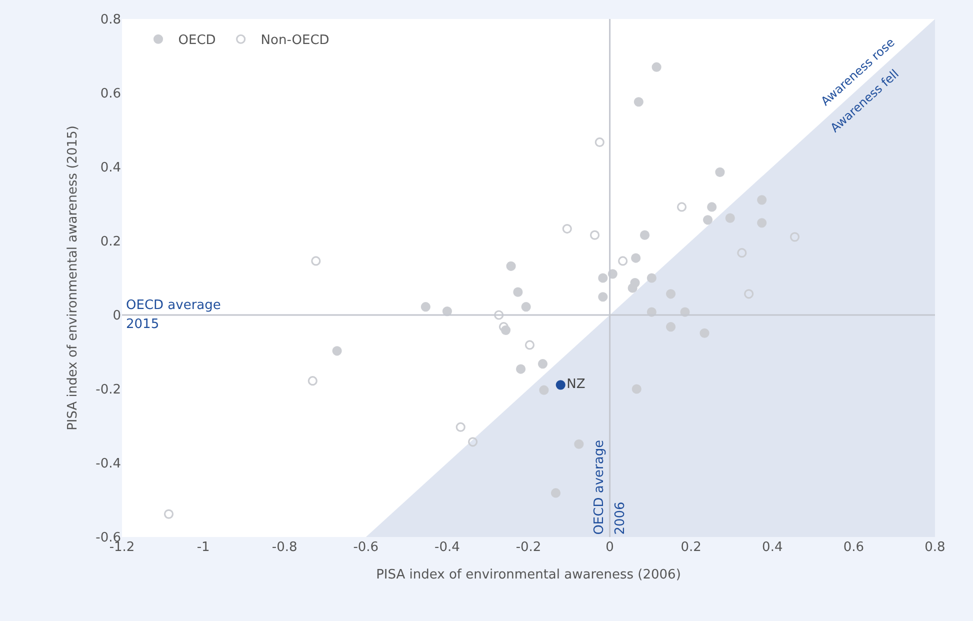  I want to click on x-axis-title: PISA index of environmental awareness (2006), so click(528, 575).